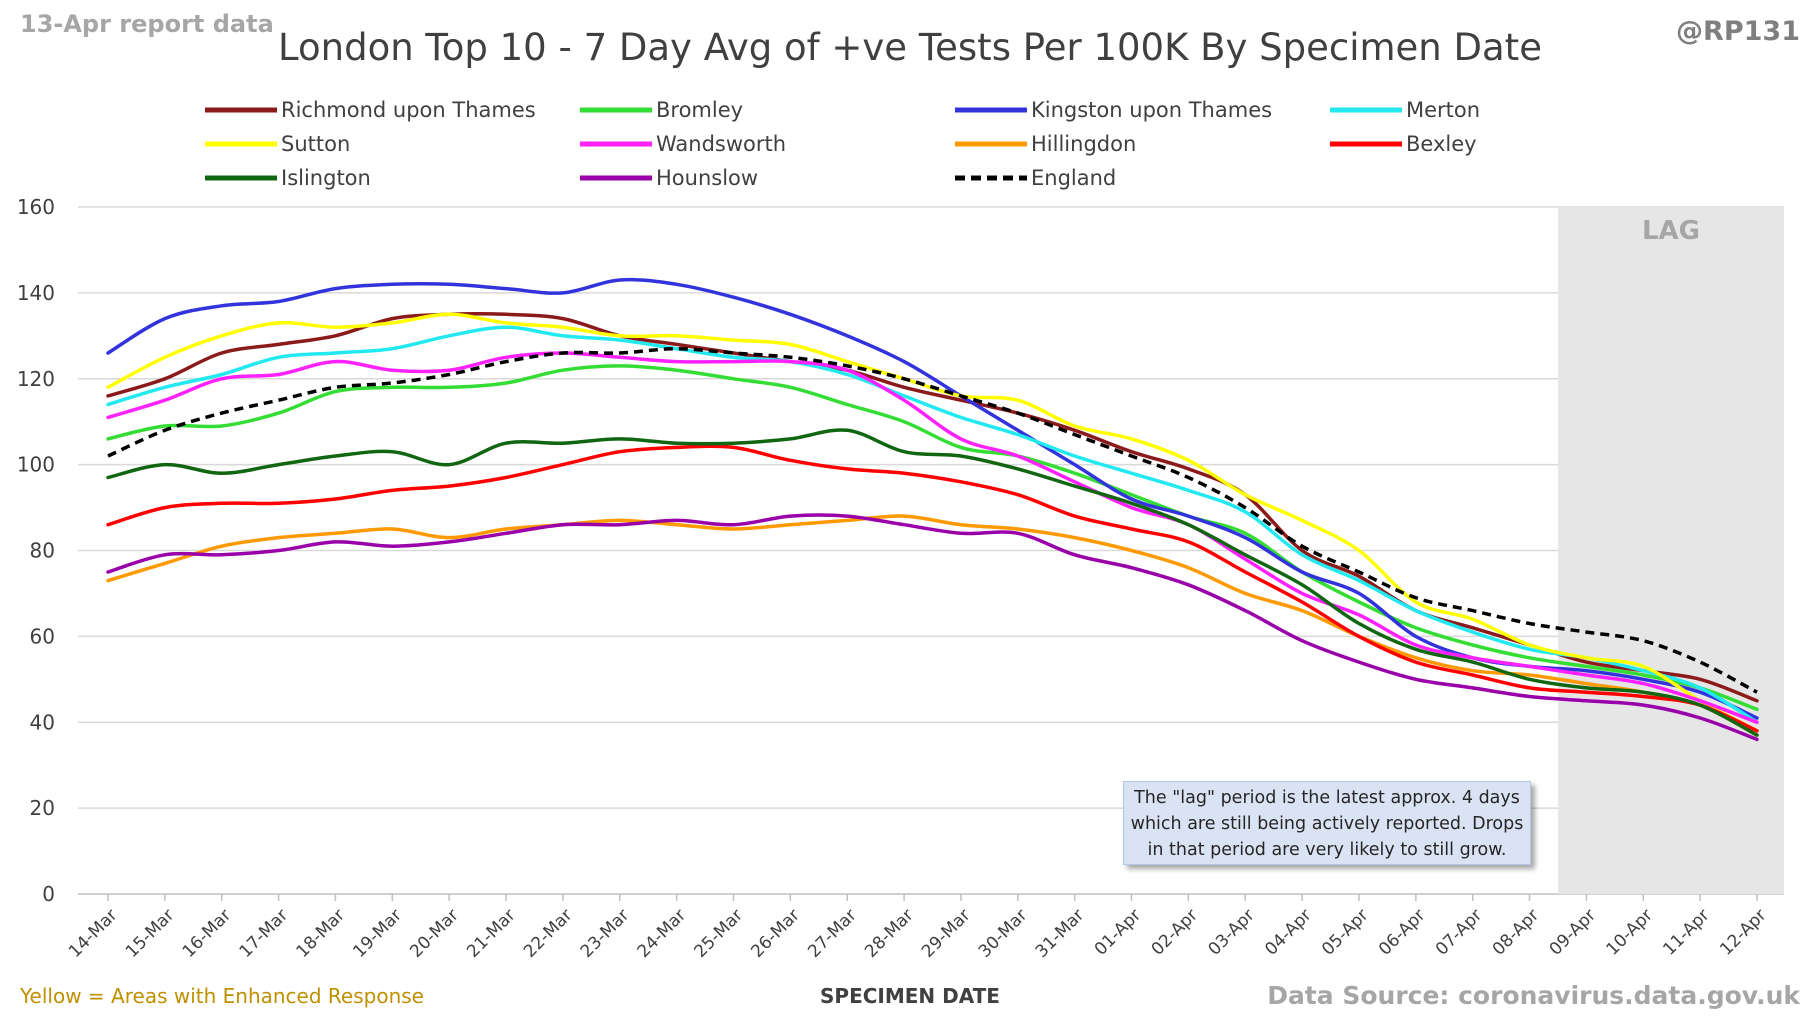 This screenshot has width=1820, height=1022. I want to click on y-tick-label: 20, so click(42, 808).